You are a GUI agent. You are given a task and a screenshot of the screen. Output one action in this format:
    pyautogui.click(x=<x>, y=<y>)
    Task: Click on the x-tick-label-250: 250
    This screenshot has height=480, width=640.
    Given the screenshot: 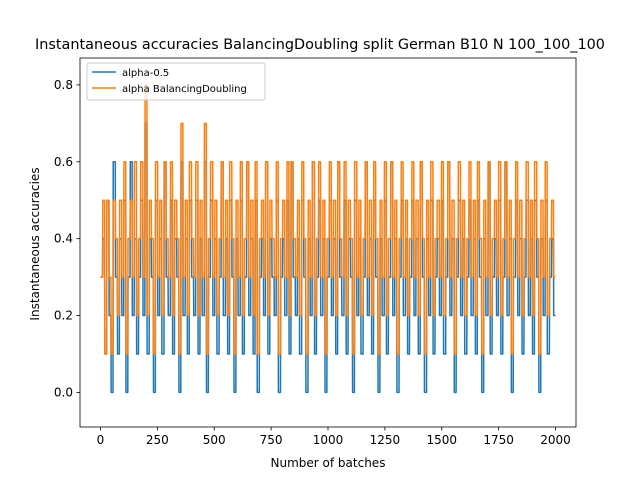 What is the action you would take?
    pyautogui.click(x=157, y=440)
    